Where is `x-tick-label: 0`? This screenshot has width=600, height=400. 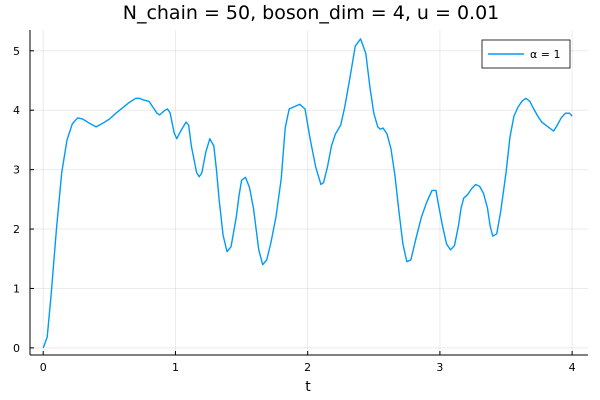 x-tick-label: 0 is located at coordinates (43, 367).